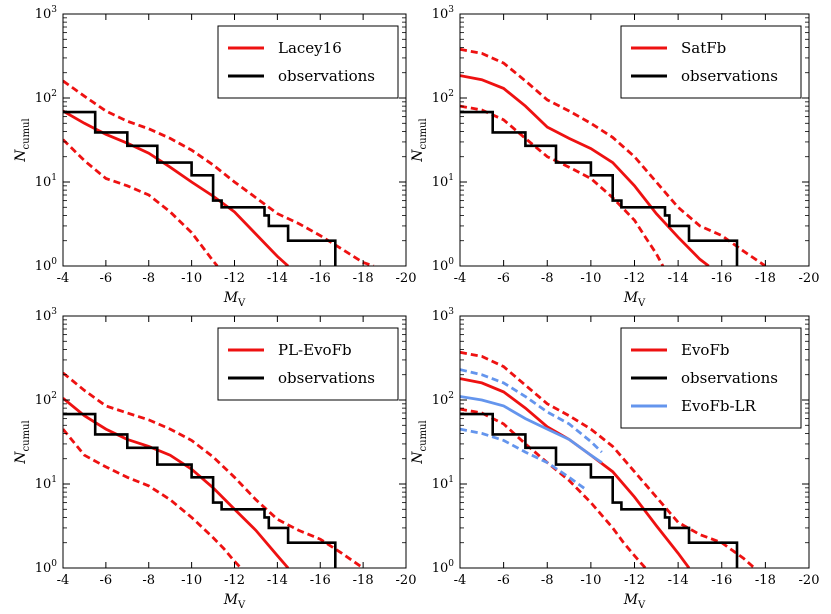 Image resolution: width=831 pixels, height=614 pixels. What do you see at coordinates (310, 48) in the screenshot?
I see `legend-label: Lacey16` at bounding box center [310, 48].